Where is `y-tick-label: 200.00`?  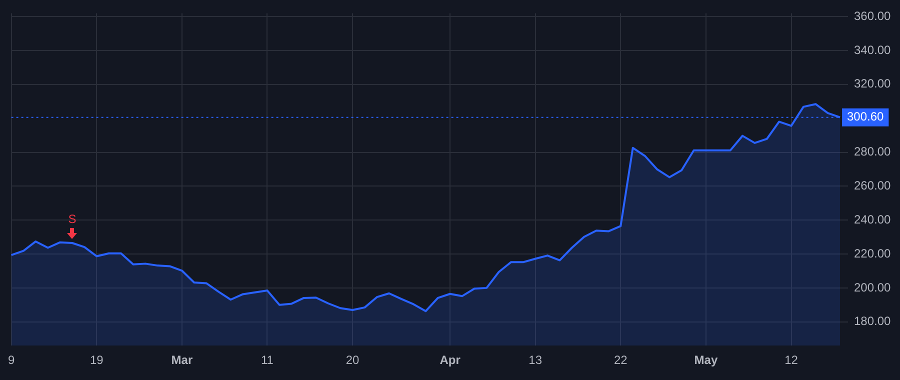 y-tick-label: 200.00 is located at coordinates (873, 287).